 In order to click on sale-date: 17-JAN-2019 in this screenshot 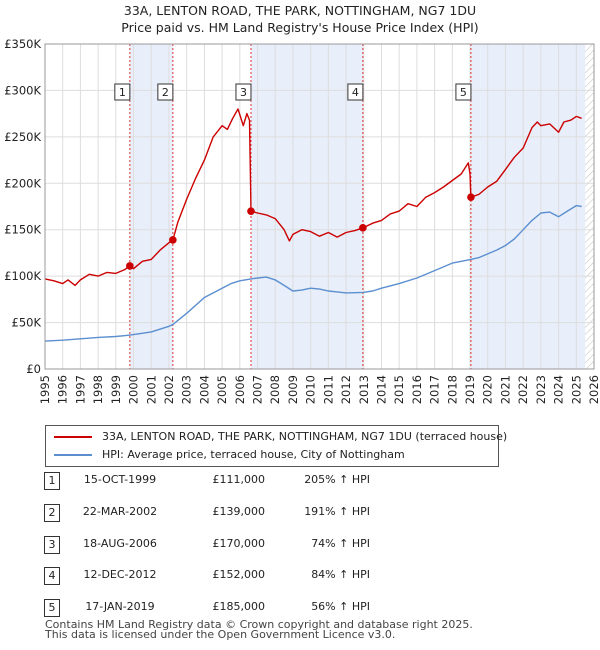, I will do `click(120, 606)`.